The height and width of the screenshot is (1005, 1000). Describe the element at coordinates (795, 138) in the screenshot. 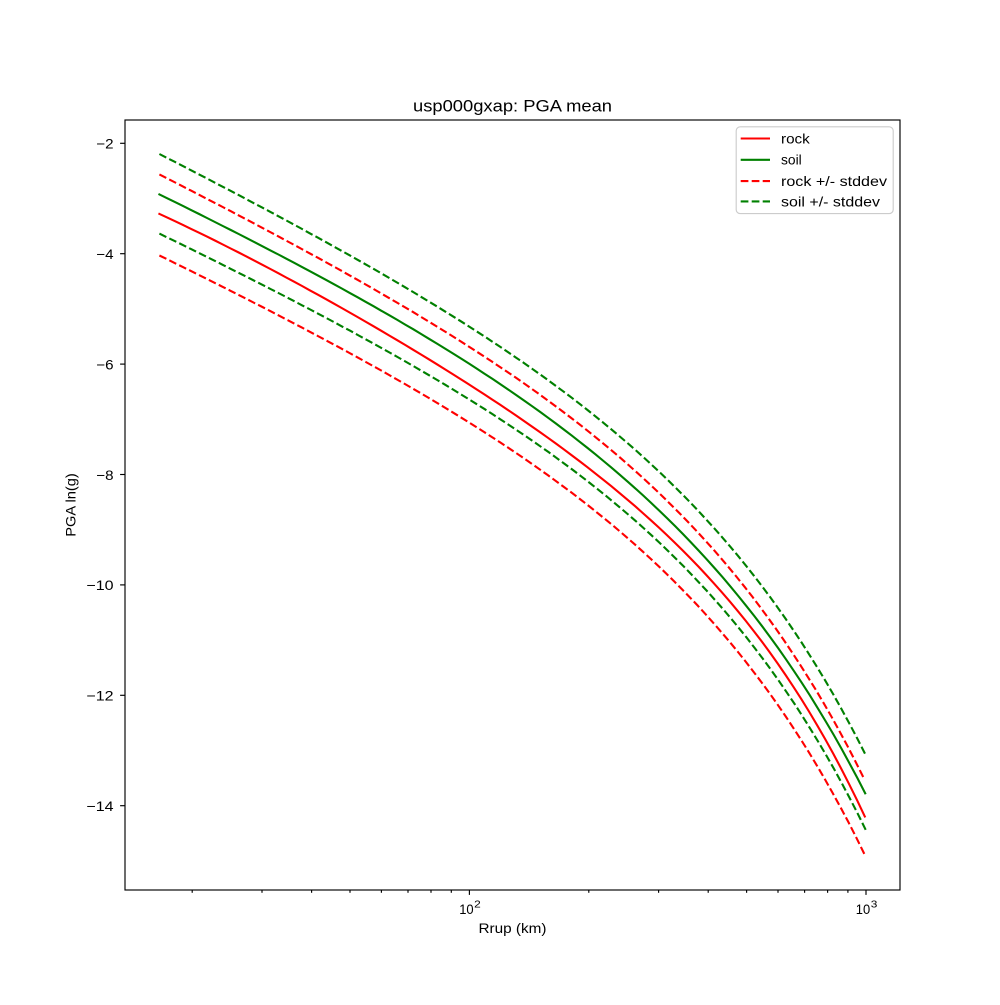

I see `svg-text: rock` at that location.